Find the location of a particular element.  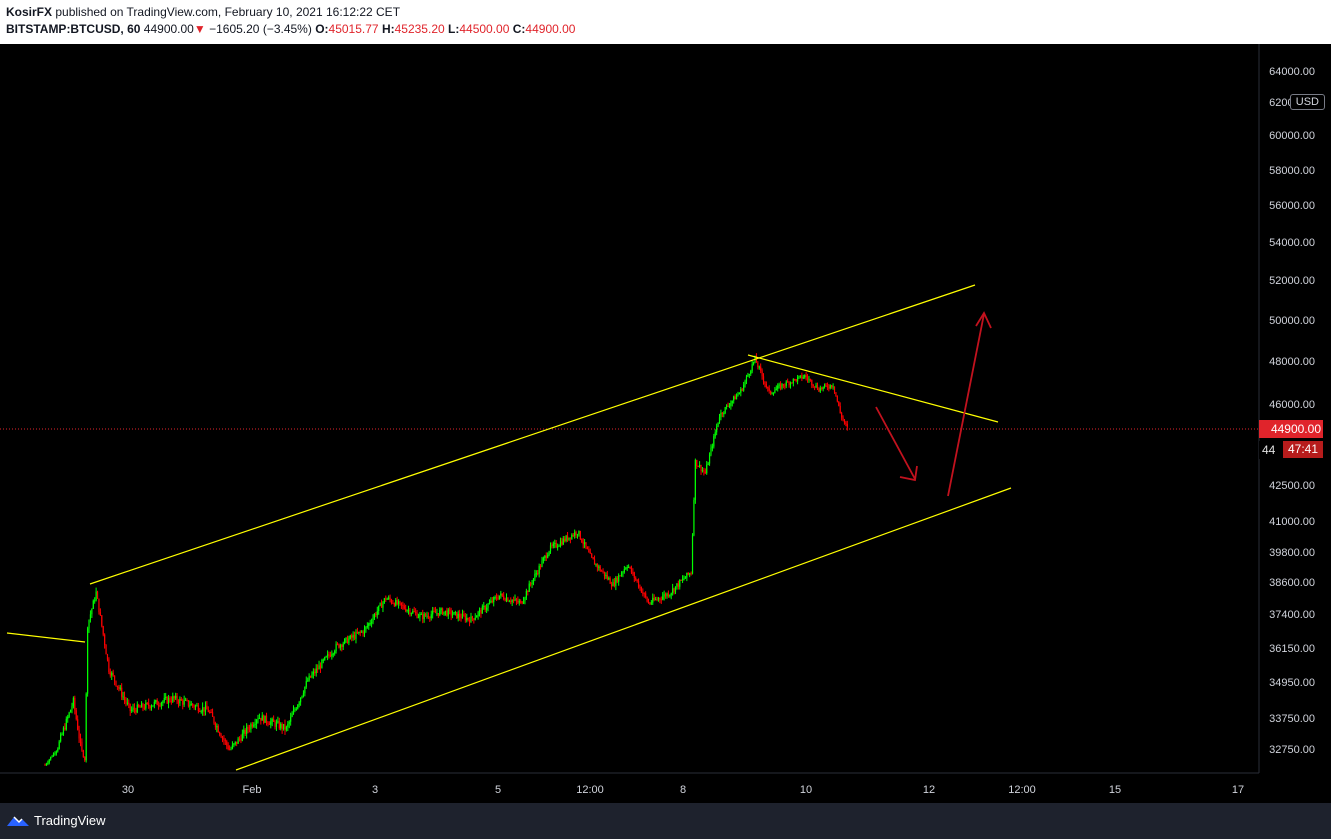

price-tick-label: 54000.00 is located at coordinates (1292, 243).